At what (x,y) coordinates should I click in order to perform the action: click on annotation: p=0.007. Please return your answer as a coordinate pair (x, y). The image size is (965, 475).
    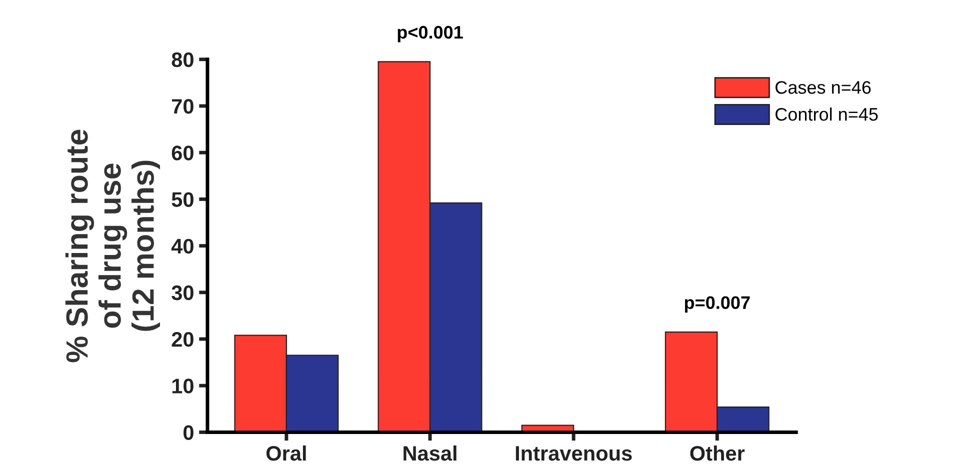
    Looking at the image, I should click on (717, 304).